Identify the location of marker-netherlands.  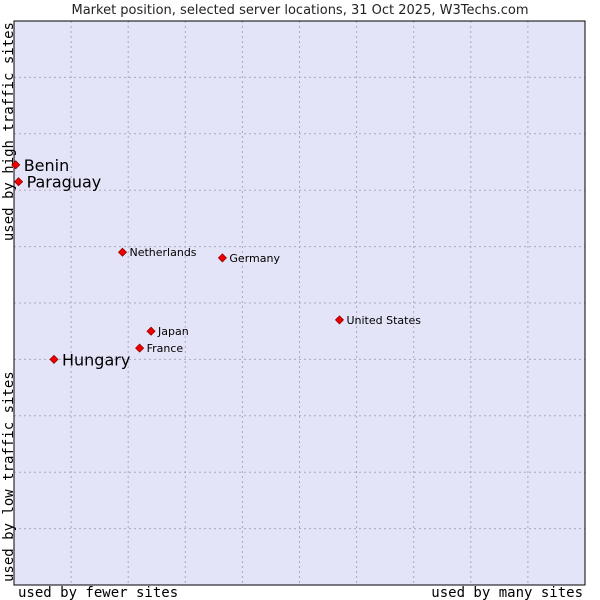
(122, 252).